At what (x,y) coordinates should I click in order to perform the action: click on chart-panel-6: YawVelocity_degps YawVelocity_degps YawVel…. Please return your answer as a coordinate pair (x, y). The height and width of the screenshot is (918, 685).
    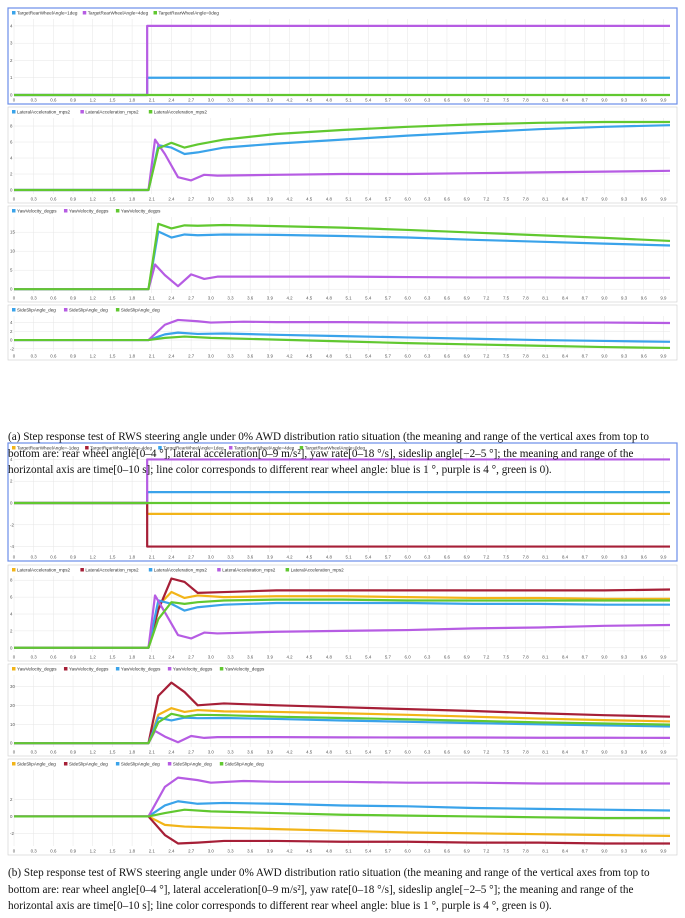
    Looking at the image, I should click on (342, 710).